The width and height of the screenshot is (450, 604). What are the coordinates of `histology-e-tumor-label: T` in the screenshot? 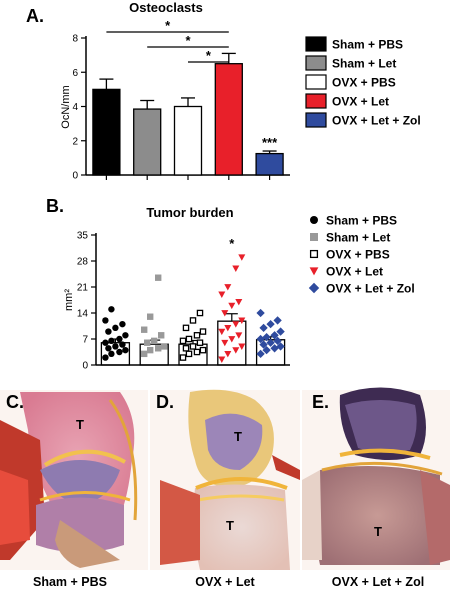 It's located at (378, 531).